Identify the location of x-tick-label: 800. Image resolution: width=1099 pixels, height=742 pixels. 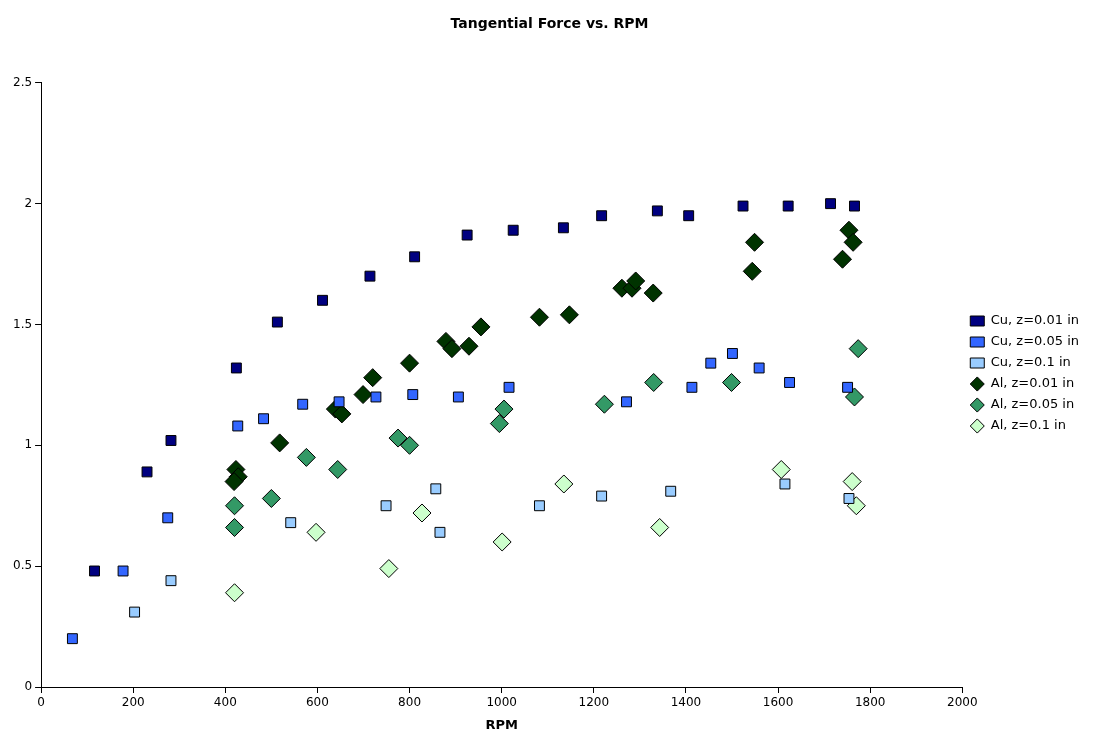
(410, 702).